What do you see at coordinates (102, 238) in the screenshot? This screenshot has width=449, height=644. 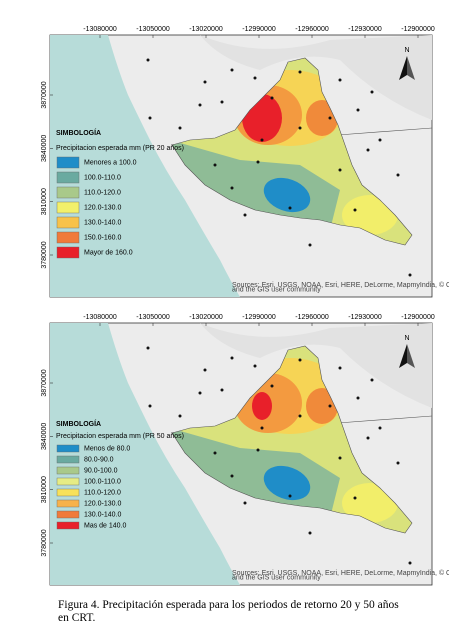 I see `legend-label: 150.0-160.0` at bounding box center [102, 238].